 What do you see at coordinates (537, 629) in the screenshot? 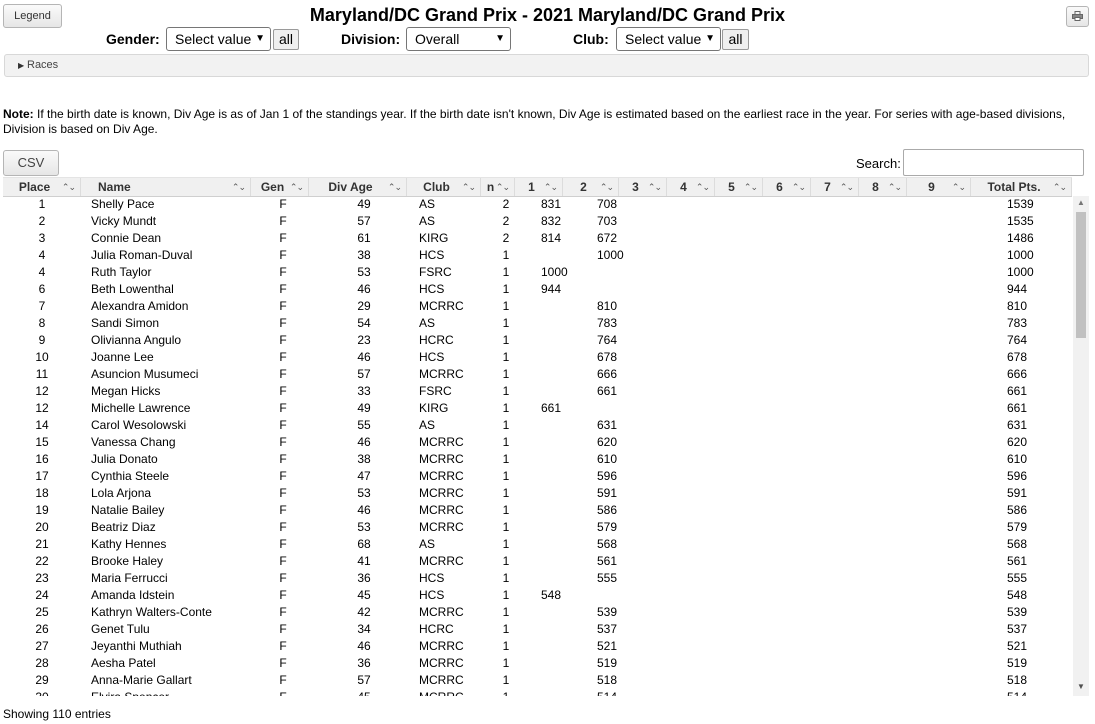
I see `table-row: 26 Genet Tulu F 34 HCRC 1 537 537` at bounding box center [537, 629].